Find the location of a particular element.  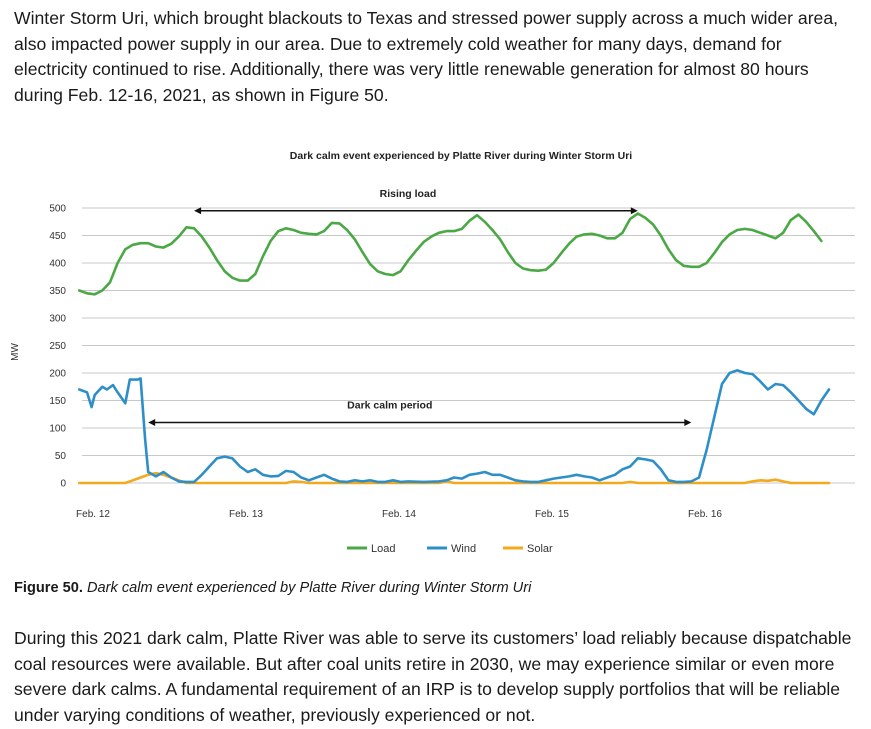

x-tick-label: Feb. 14 is located at coordinates (399, 514).